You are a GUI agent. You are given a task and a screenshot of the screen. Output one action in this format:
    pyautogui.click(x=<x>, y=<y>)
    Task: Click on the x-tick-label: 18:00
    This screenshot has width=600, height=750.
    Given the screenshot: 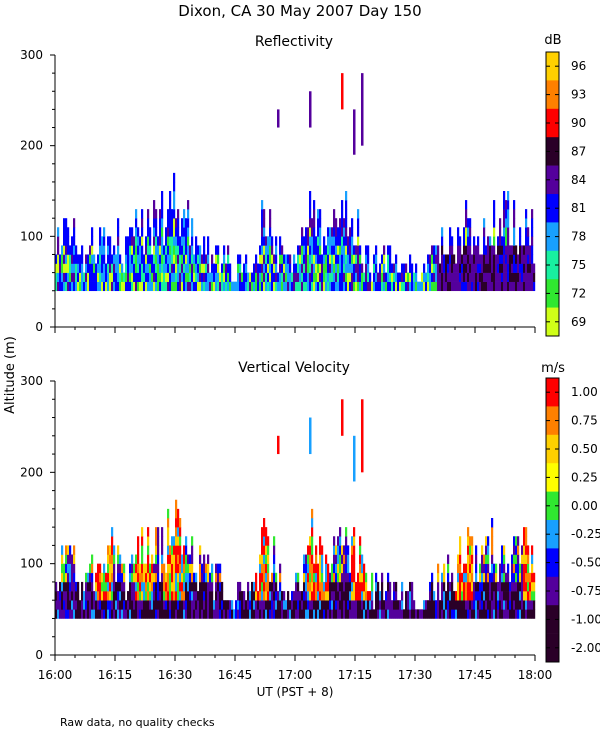 What is the action you would take?
    pyautogui.click(x=535, y=675)
    